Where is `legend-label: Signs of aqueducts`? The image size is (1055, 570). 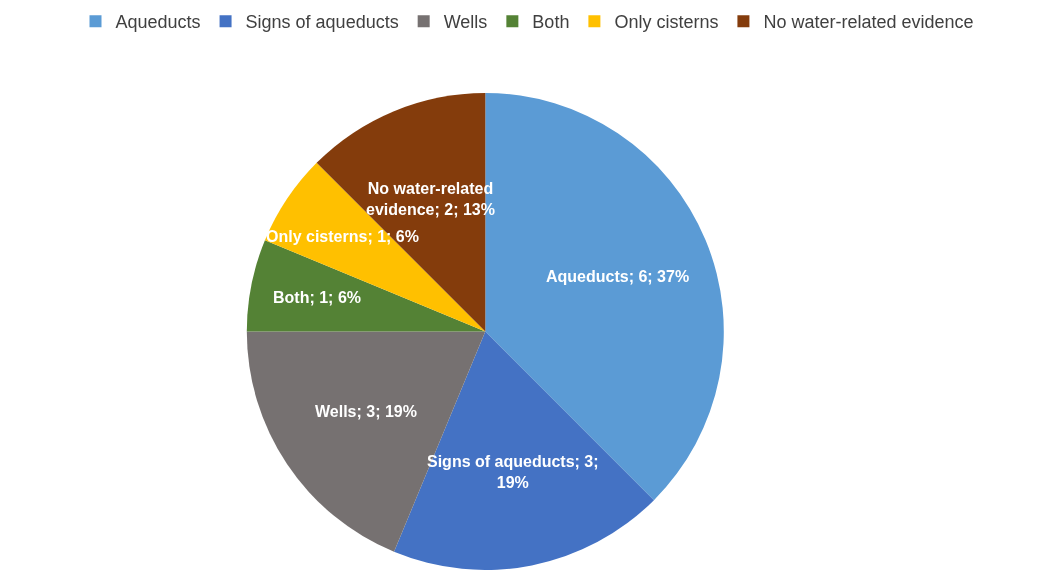
legend-label: Signs of aqueducts is located at coordinates (322, 22).